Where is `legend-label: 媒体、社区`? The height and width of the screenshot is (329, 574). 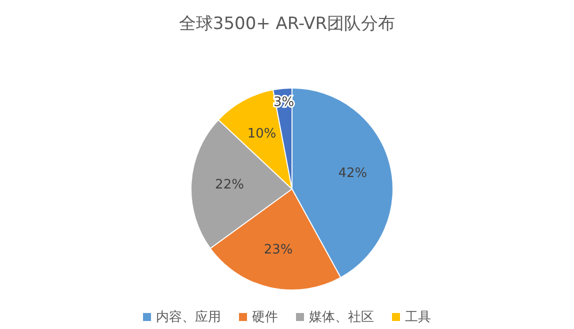 legend-label: 媒体、社区 is located at coordinates (341, 317).